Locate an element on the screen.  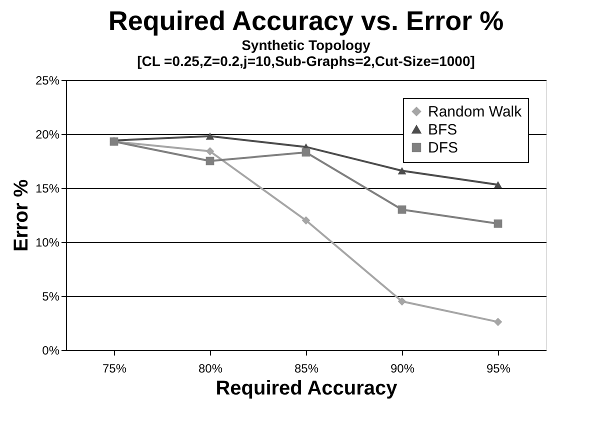
y-tick-label: 25% is located at coordinates (47, 81).